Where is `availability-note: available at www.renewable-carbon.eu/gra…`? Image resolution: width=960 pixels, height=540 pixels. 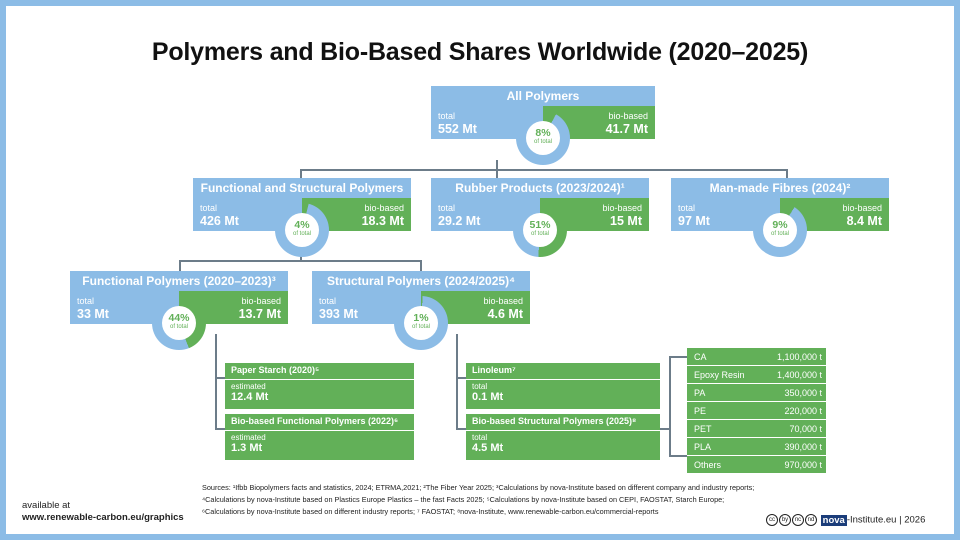 availability-note: available at www.renewable-carbon.eu/gra… is located at coordinates (103, 512).